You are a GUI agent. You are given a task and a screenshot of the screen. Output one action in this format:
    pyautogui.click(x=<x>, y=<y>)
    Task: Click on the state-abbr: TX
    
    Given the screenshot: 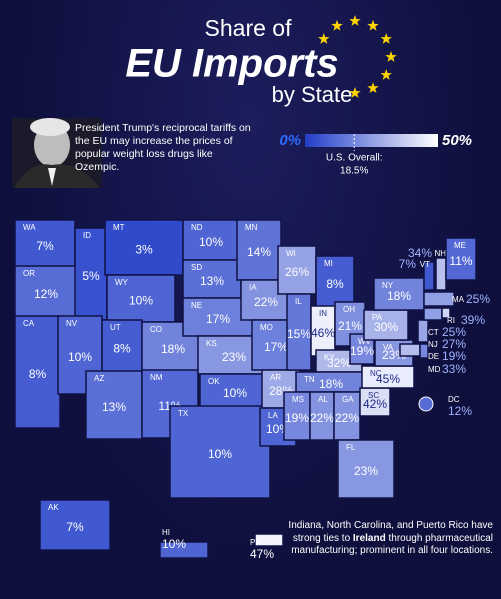 What is the action you would take?
    pyautogui.click(x=183, y=413)
    